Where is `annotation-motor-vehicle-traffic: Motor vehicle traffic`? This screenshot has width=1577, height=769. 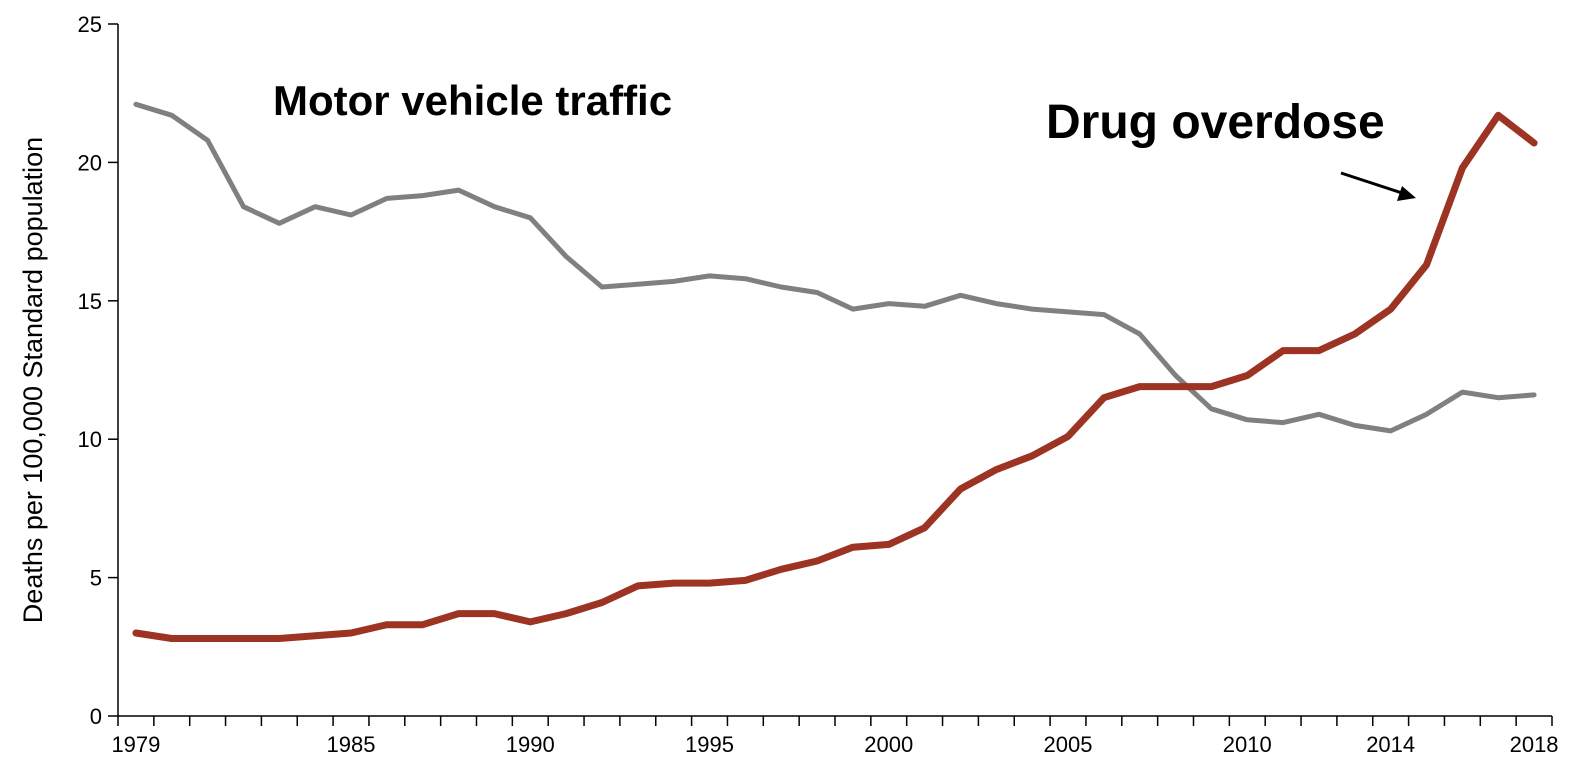
annotation-motor-vehicle-traffic: Motor vehicle traffic is located at coordinates (472, 100).